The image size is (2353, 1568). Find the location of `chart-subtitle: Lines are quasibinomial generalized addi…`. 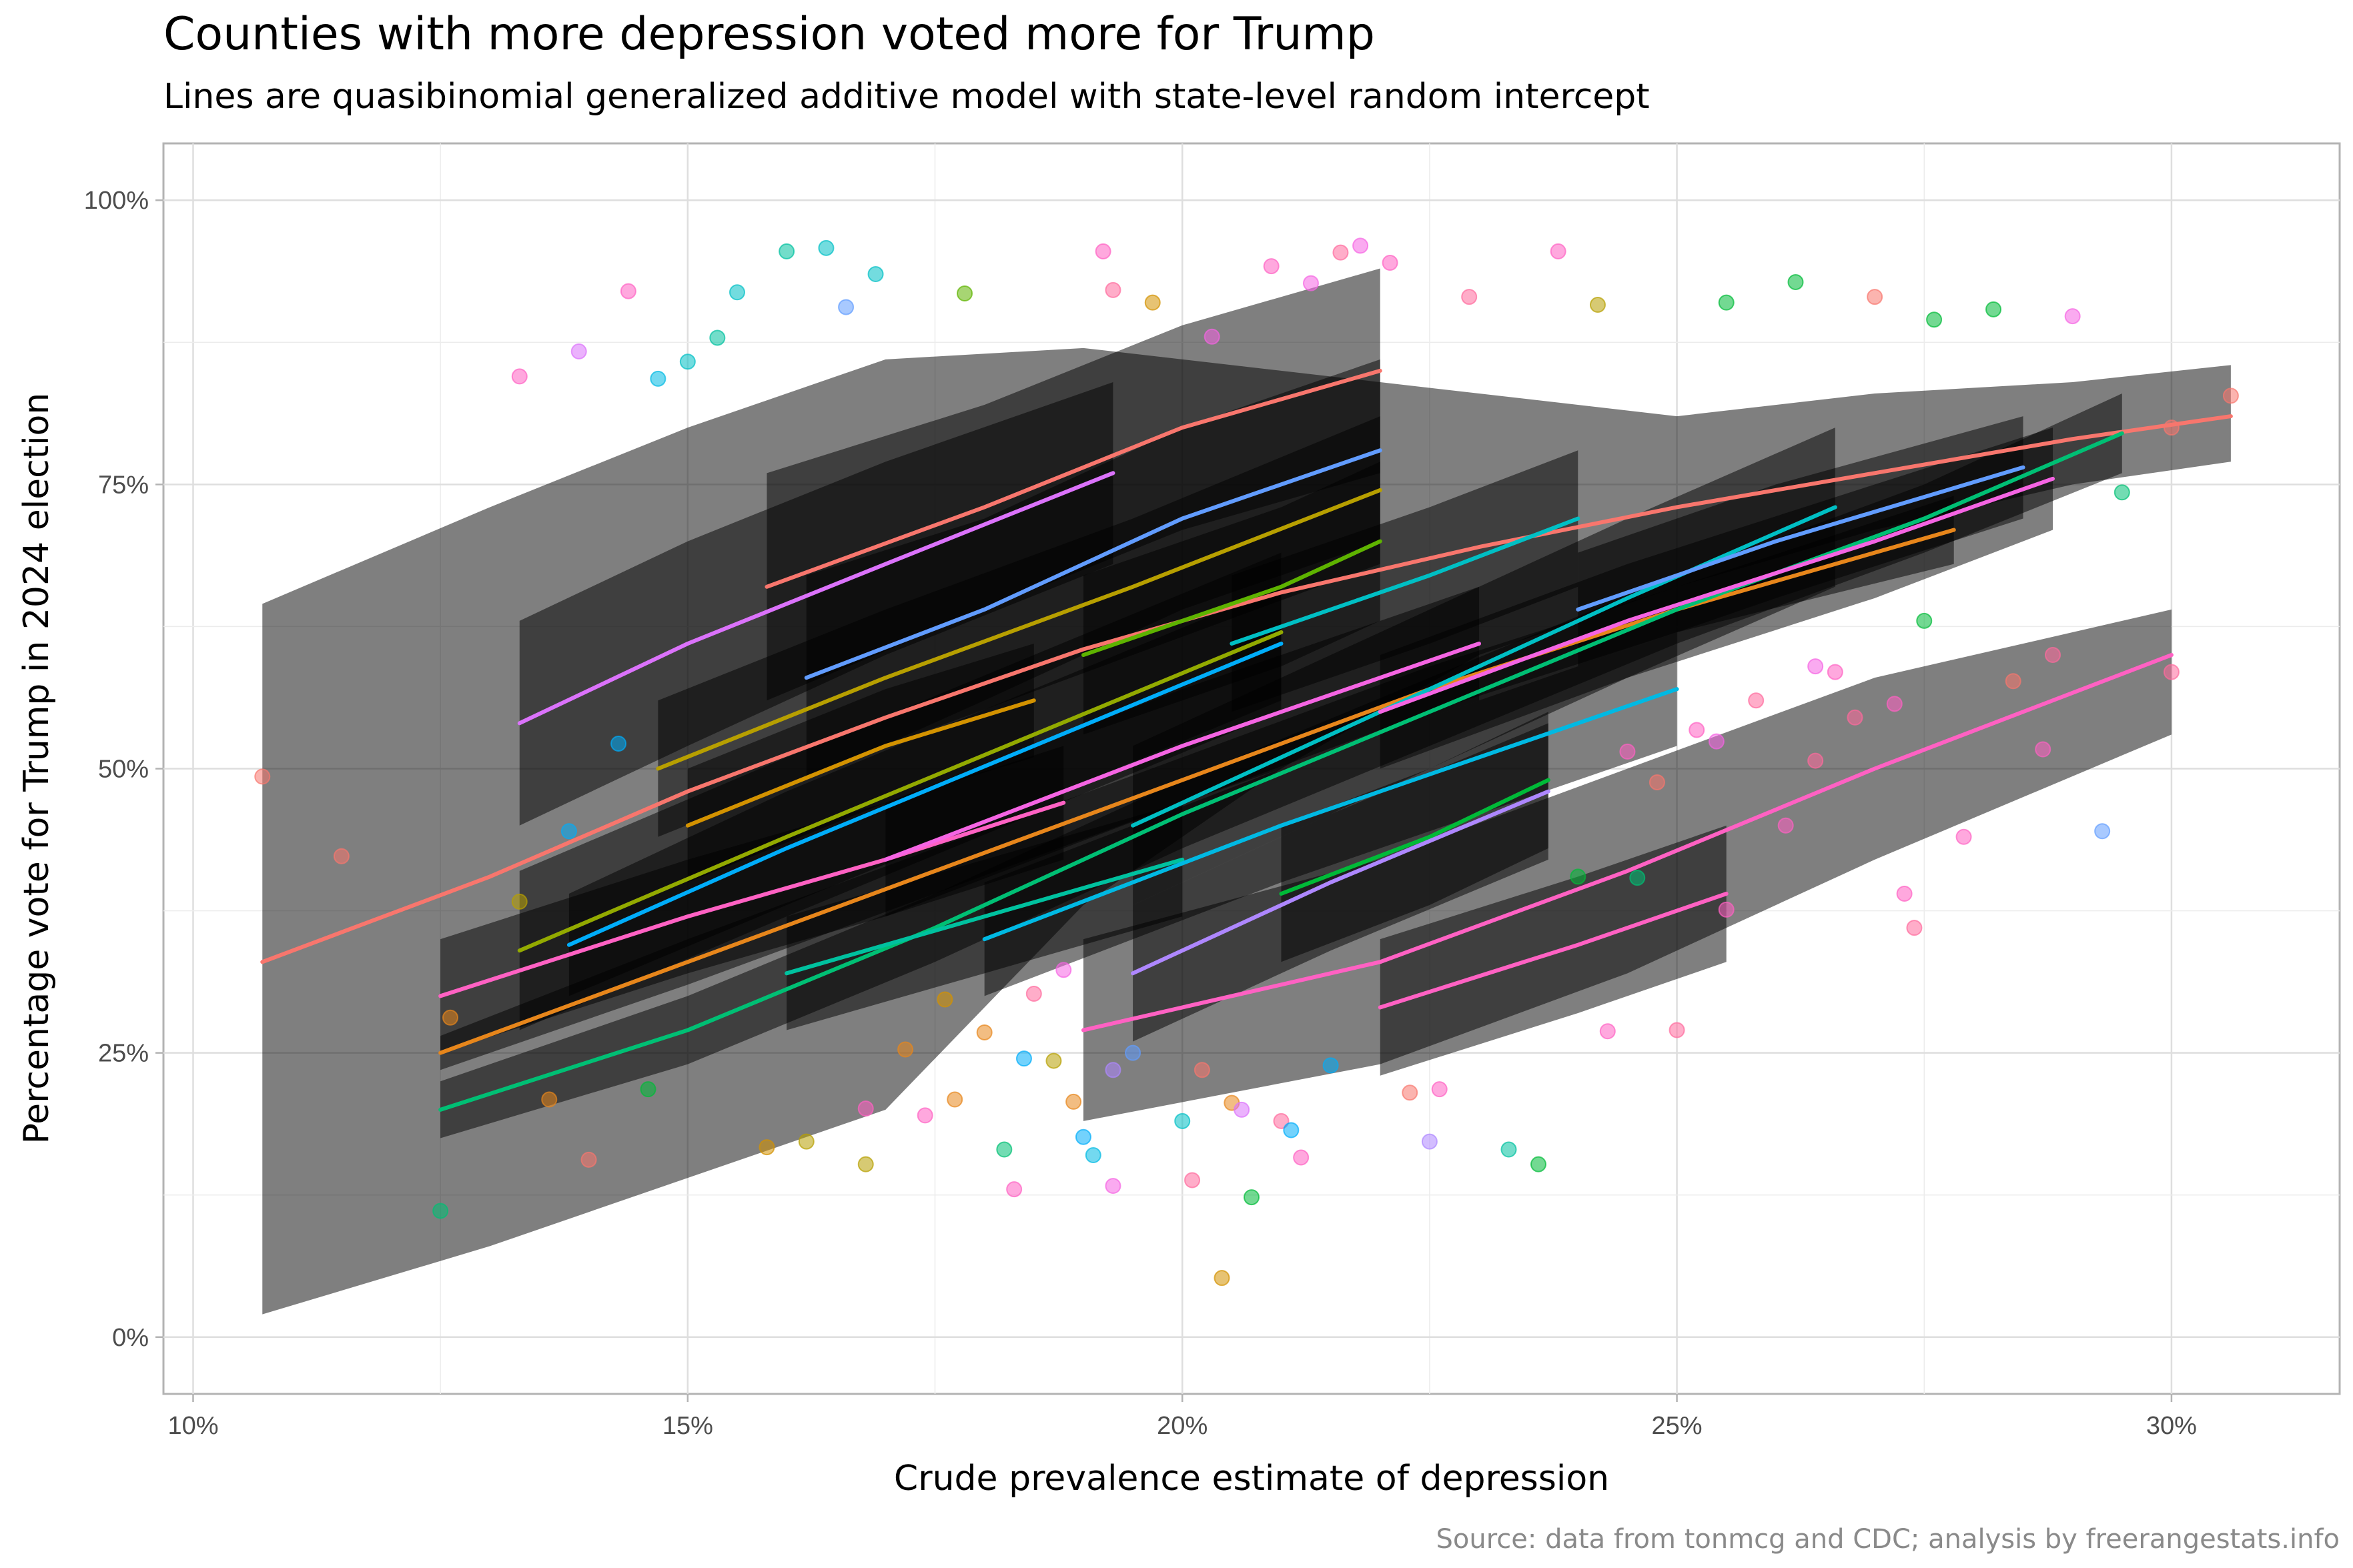

chart-subtitle: Lines are quasibinomial generalized addi… is located at coordinates (906, 97).